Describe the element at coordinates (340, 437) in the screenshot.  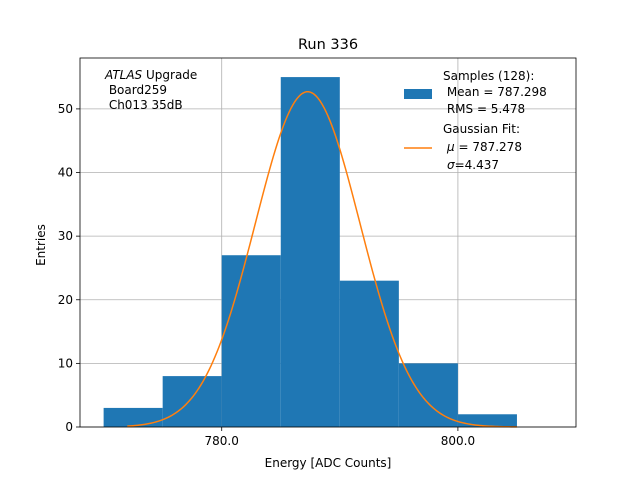
I see `x-axis-ticks: 780.0 800.0` at that location.